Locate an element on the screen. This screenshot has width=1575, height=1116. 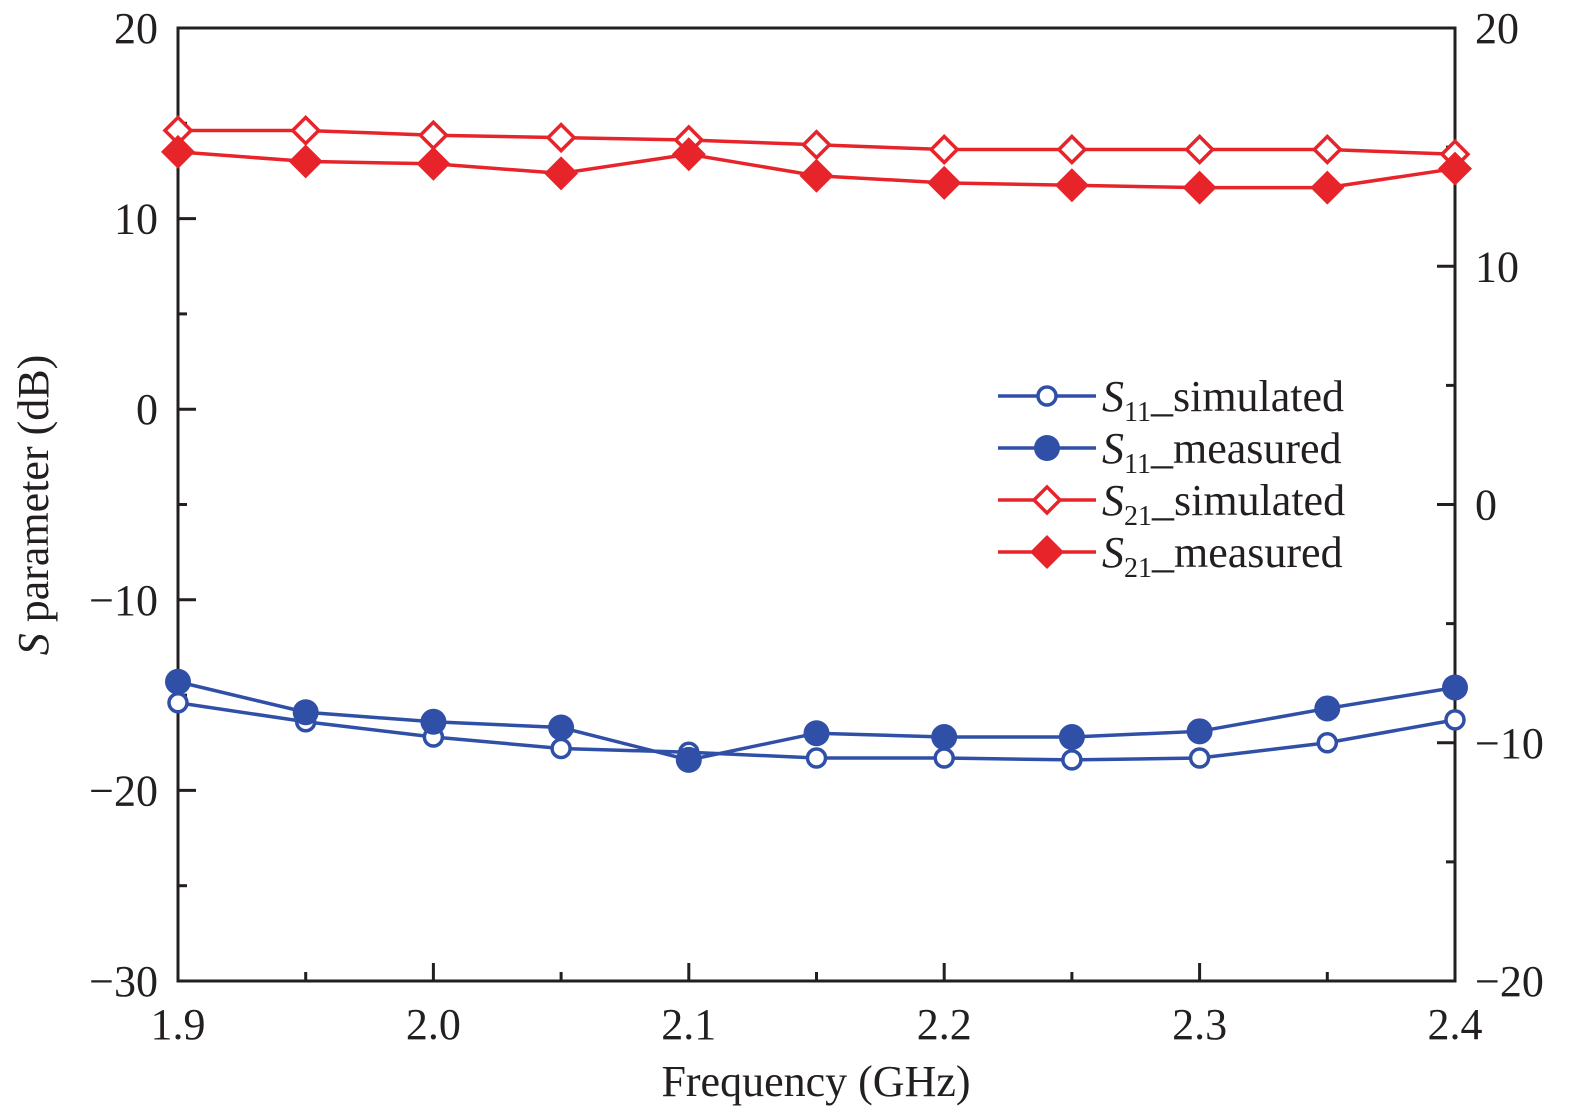
y-axis-right: 20 10 0 −10 −20 is located at coordinates (1490, 505).